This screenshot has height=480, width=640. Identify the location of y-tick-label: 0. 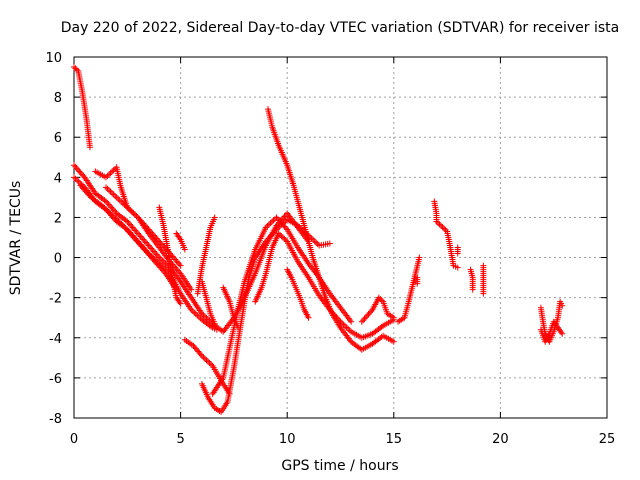
(58, 259).